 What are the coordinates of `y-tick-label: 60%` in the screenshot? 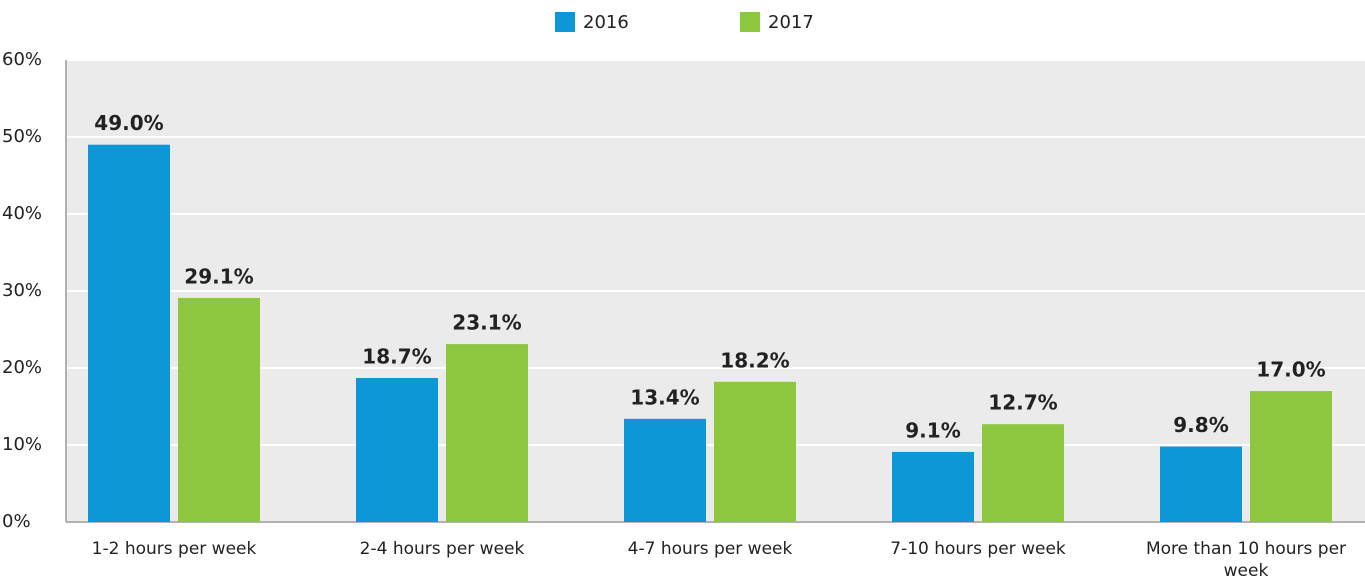 It's located at (22, 59).